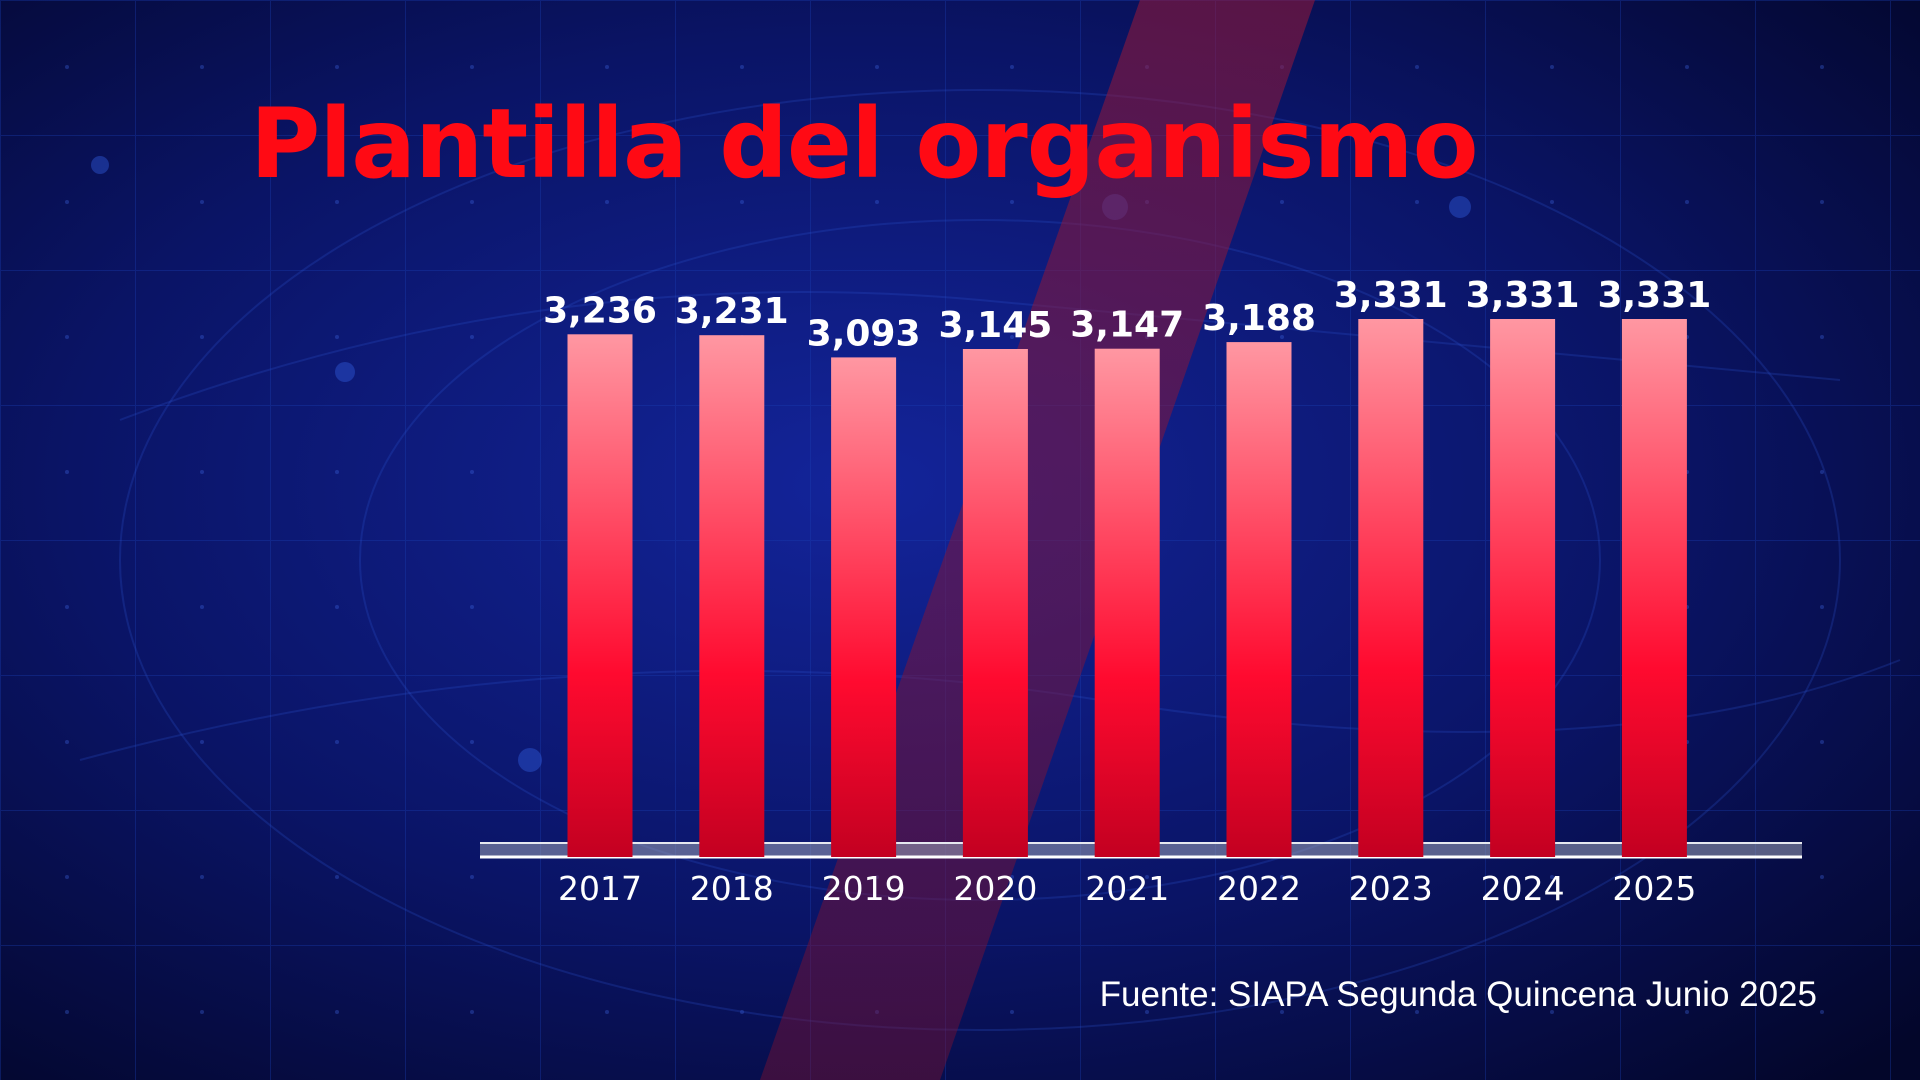 The image size is (1920, 1080). I want to click on value-label-2022: 3,188, so click(1259, 318).